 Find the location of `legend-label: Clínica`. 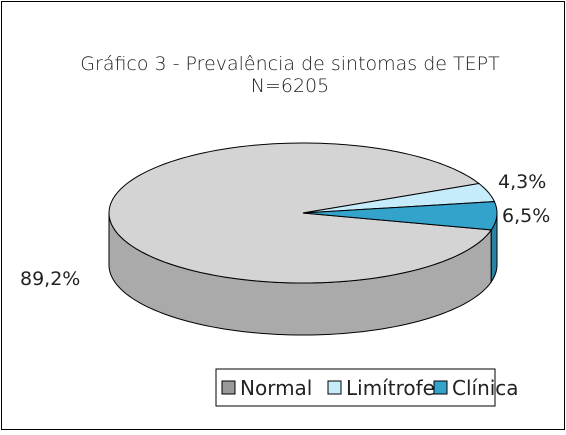

legend-label: Clínica is located at coordinates (485, 388).